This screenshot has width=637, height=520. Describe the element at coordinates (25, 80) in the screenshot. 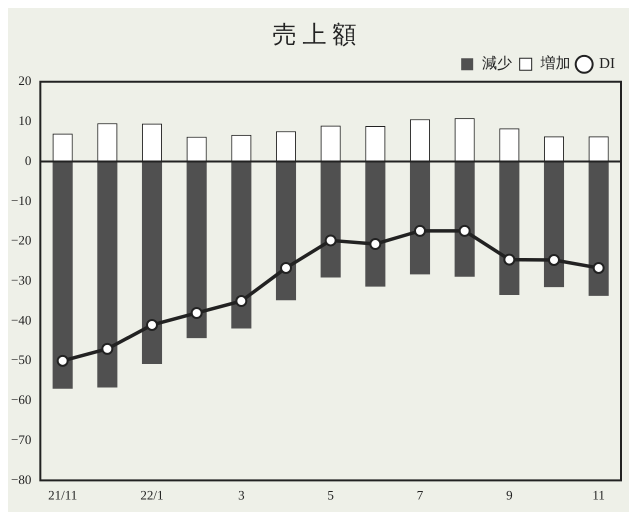

I see `y-tick-label: 20` at that location.